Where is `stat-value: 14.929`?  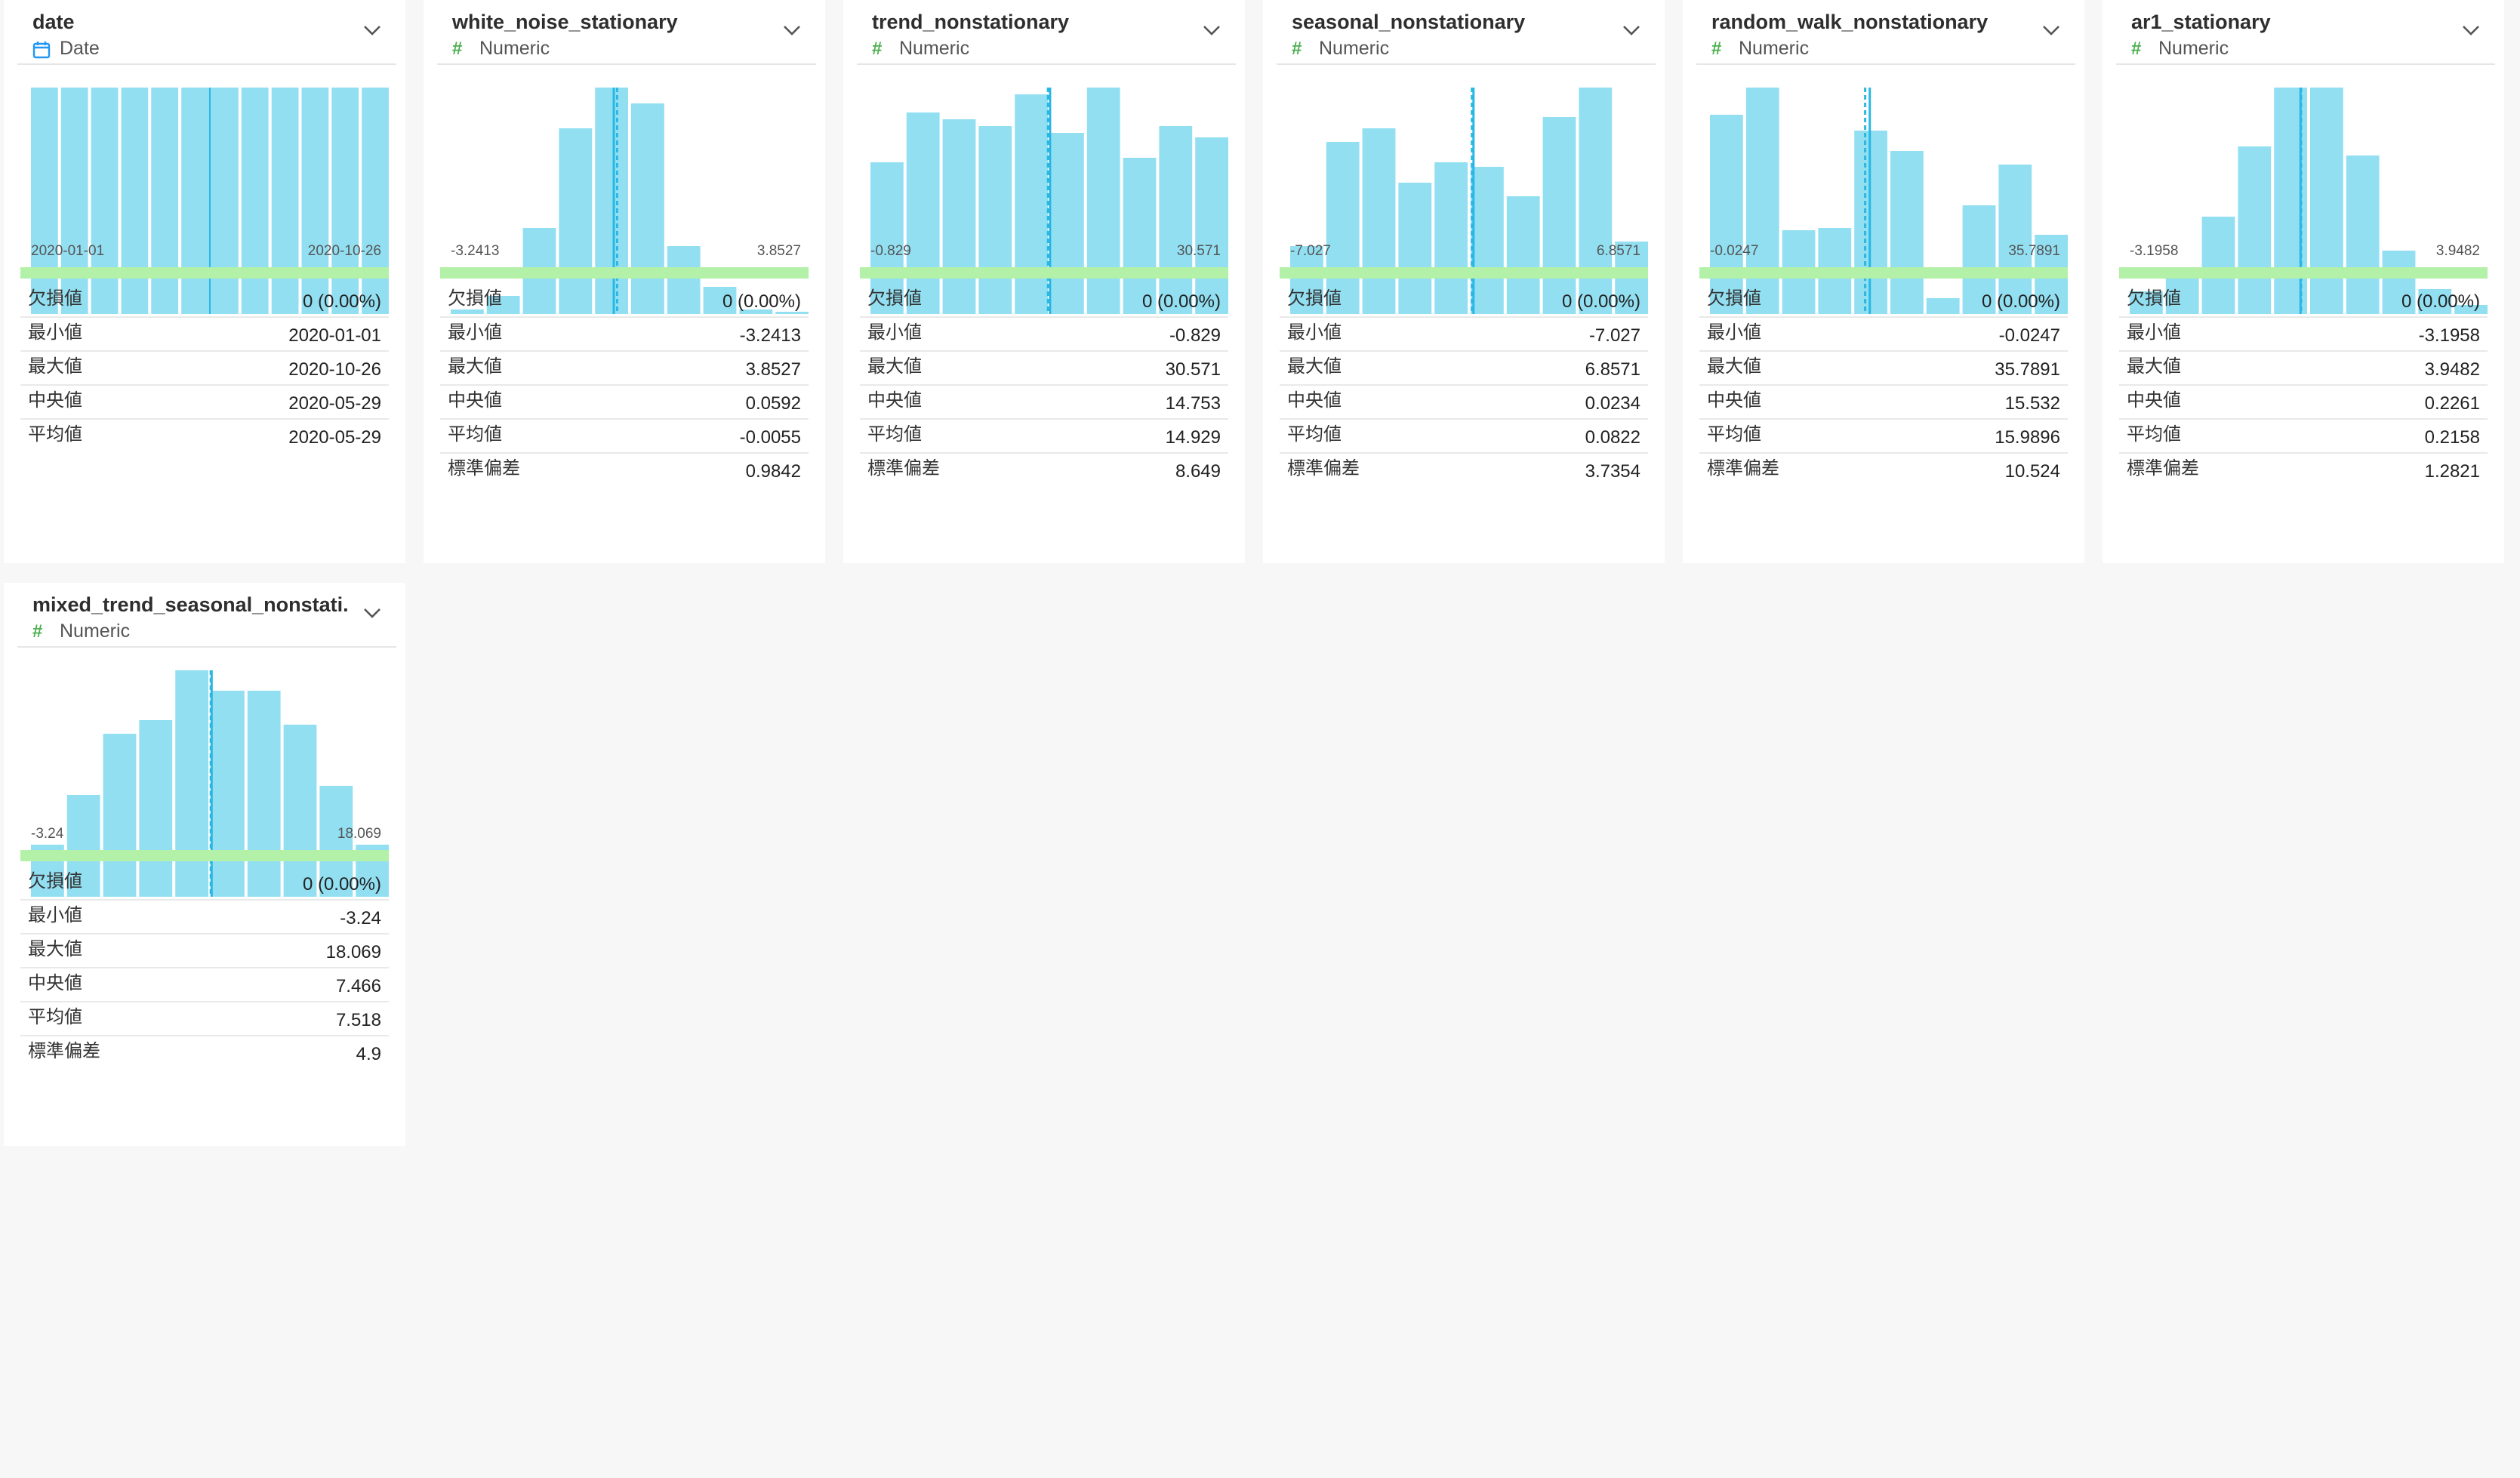 stat-value: 14.929 is located at coordinates (1193, 438).